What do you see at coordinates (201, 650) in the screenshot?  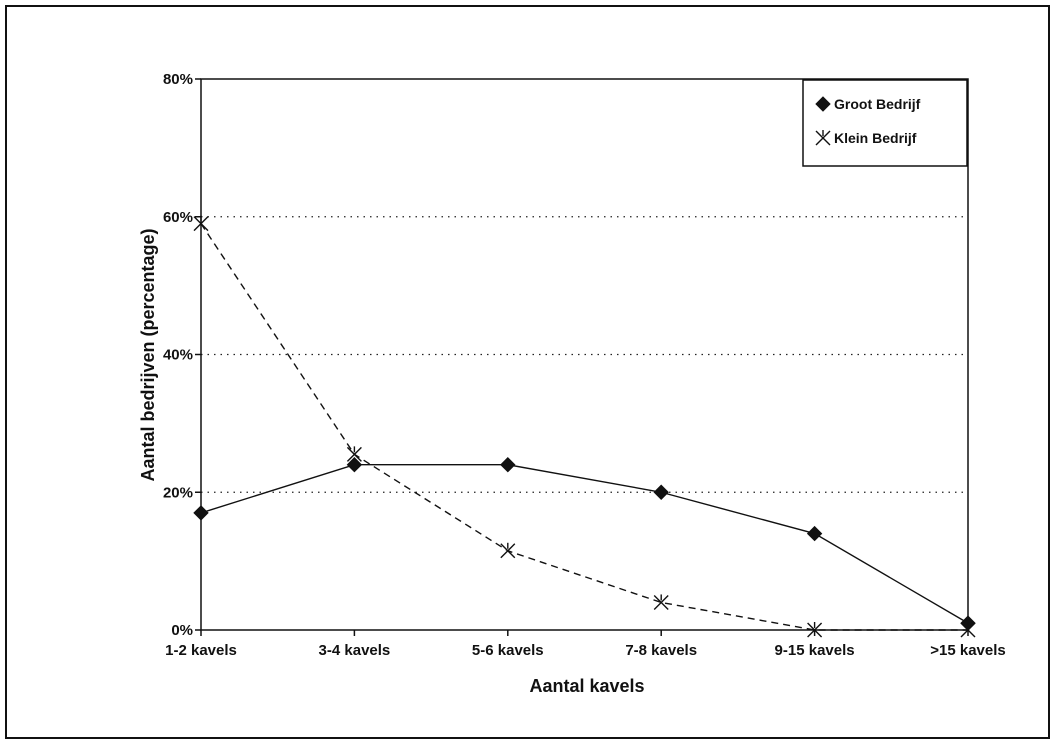 I see `x-tick-label: 1-2 kavels` at bounding box center [201, 650].